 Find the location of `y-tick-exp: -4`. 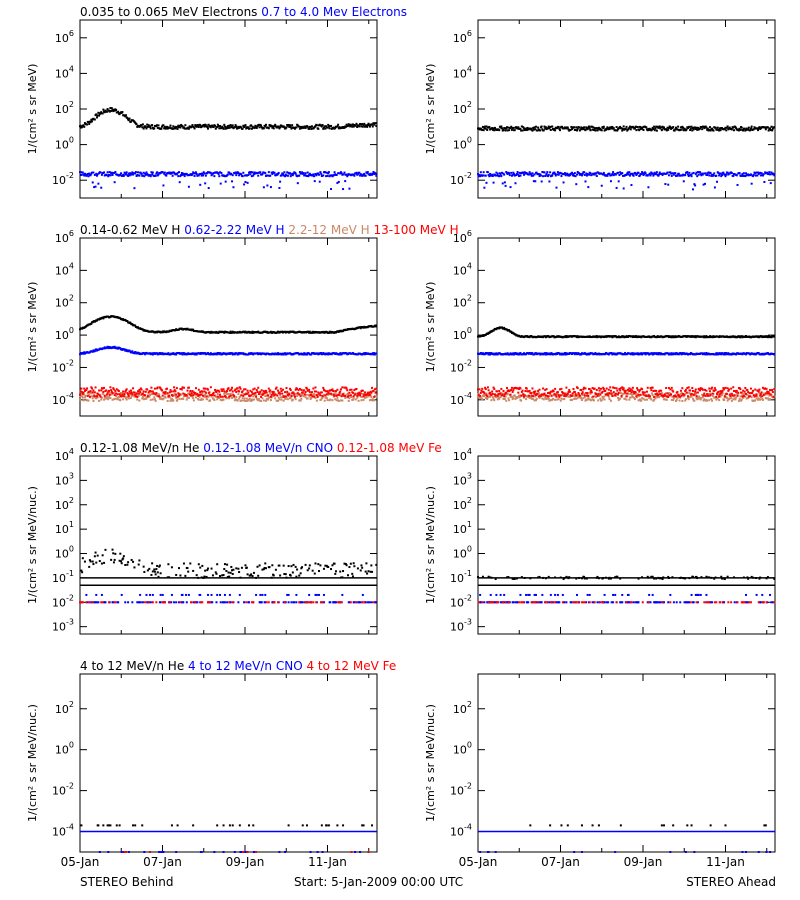

y-tick-exp: -4 is located at coordinates (468, 395).